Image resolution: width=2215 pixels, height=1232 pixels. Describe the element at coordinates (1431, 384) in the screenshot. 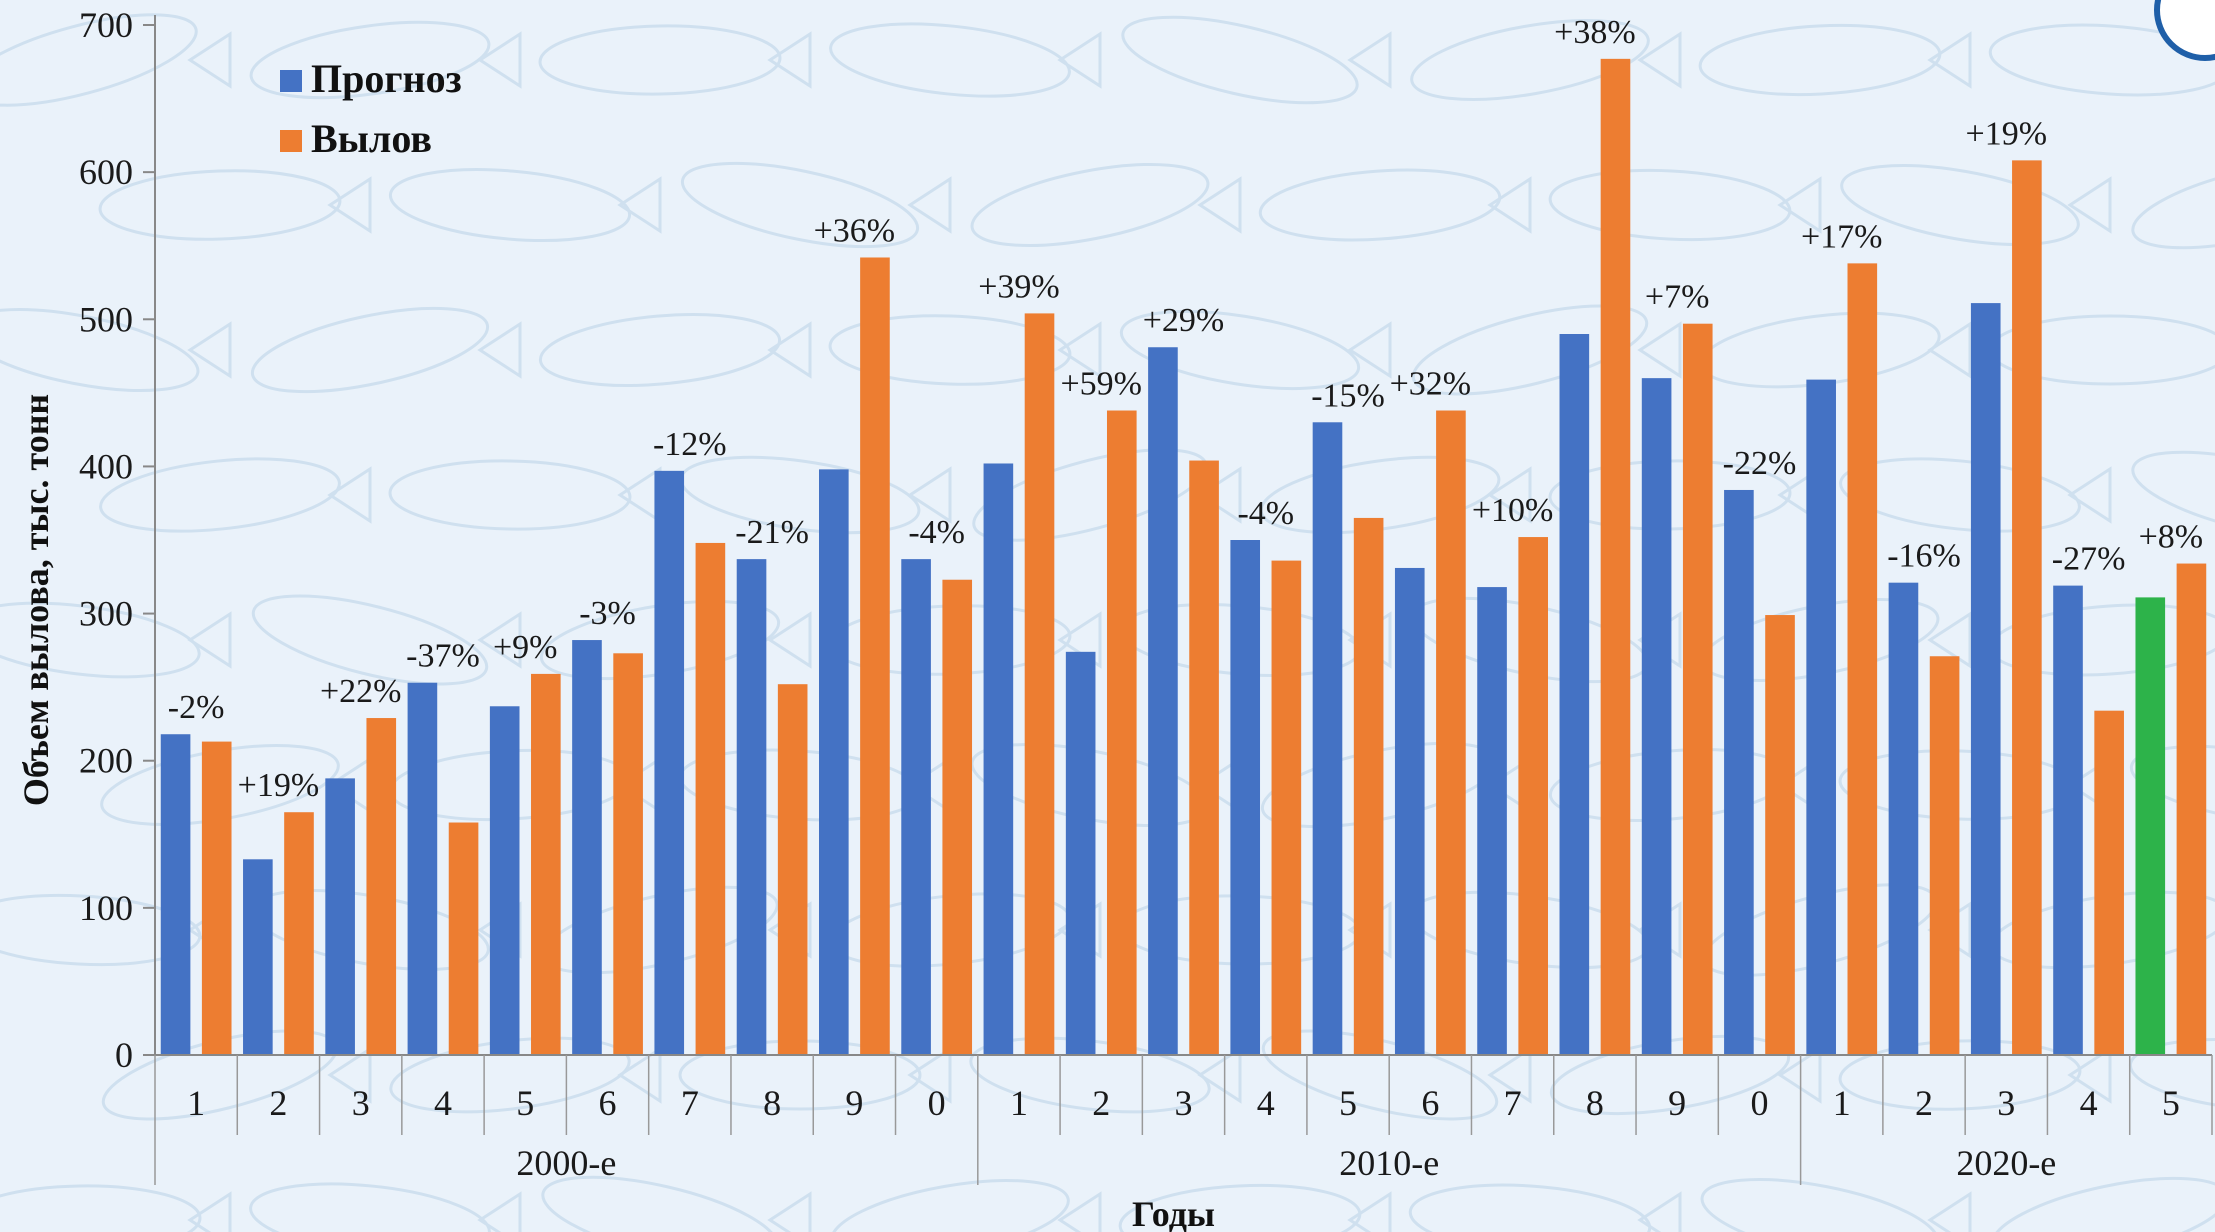

I see `data-label-percent: +32%` at that location.